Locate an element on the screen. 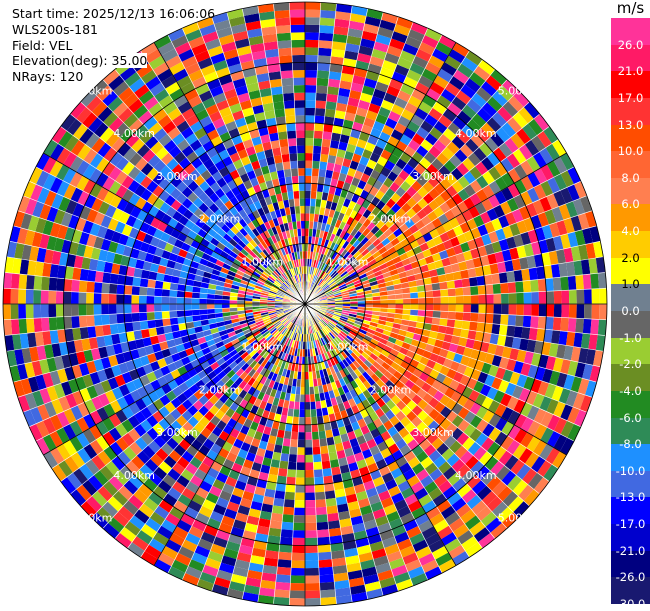 The height and width of the screenshot is (611, 650). range-ring-label: 3.00km is located at coordinates (433, 432).